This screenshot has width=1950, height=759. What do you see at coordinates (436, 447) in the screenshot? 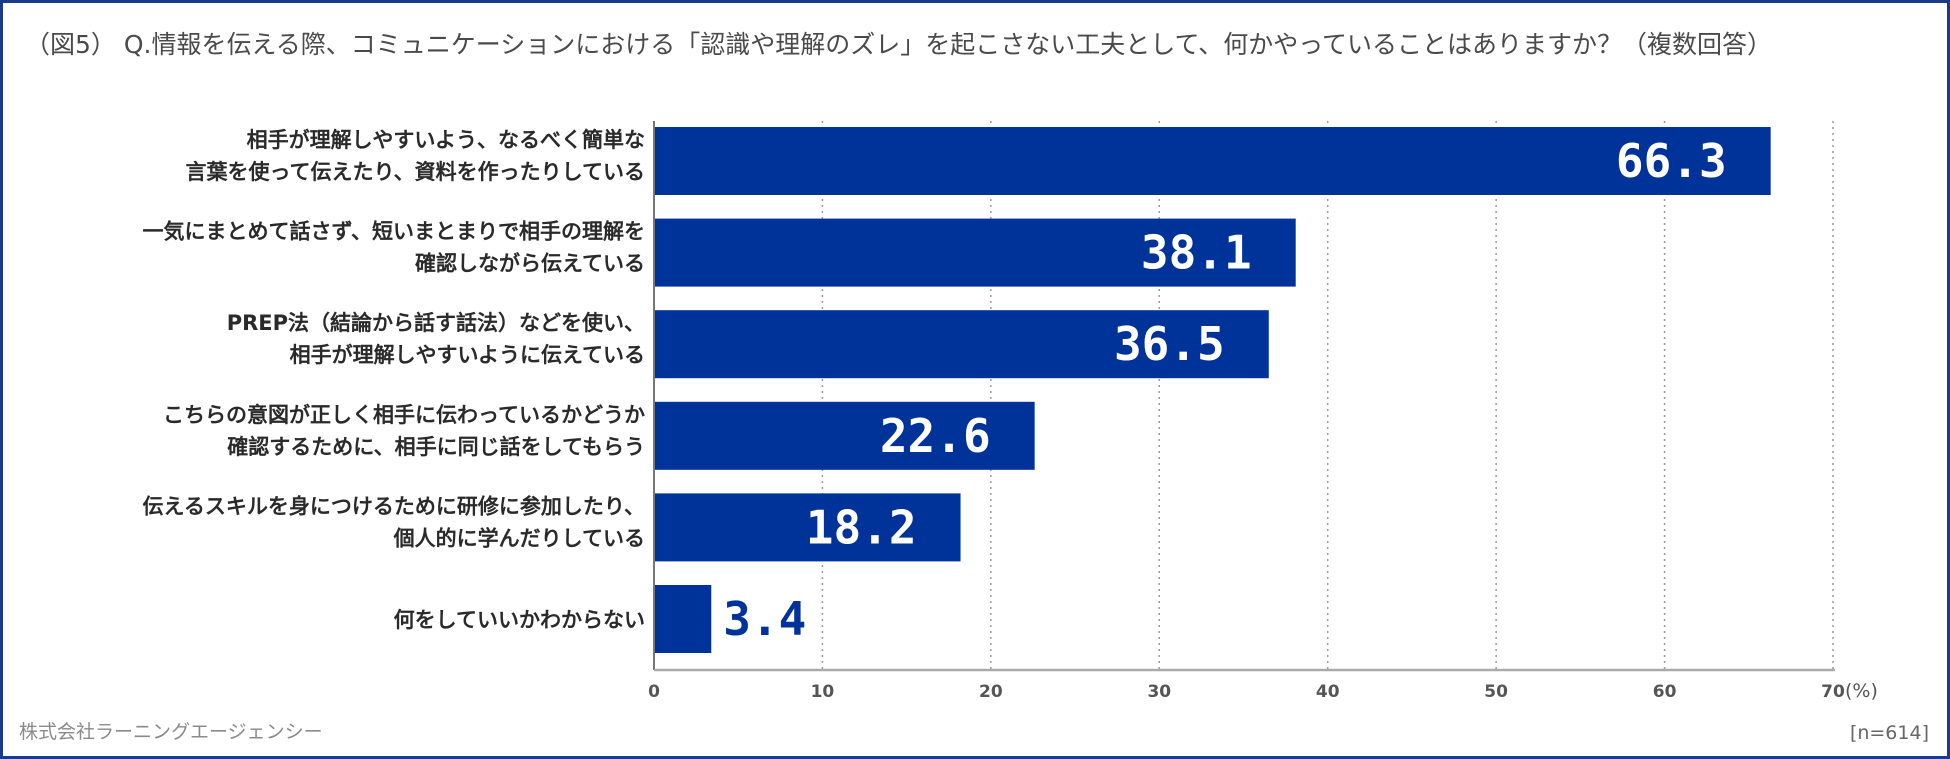
I see `category-label: 確認するために、相手に同じ話をしてもらう` at bounding box center [436, 447].